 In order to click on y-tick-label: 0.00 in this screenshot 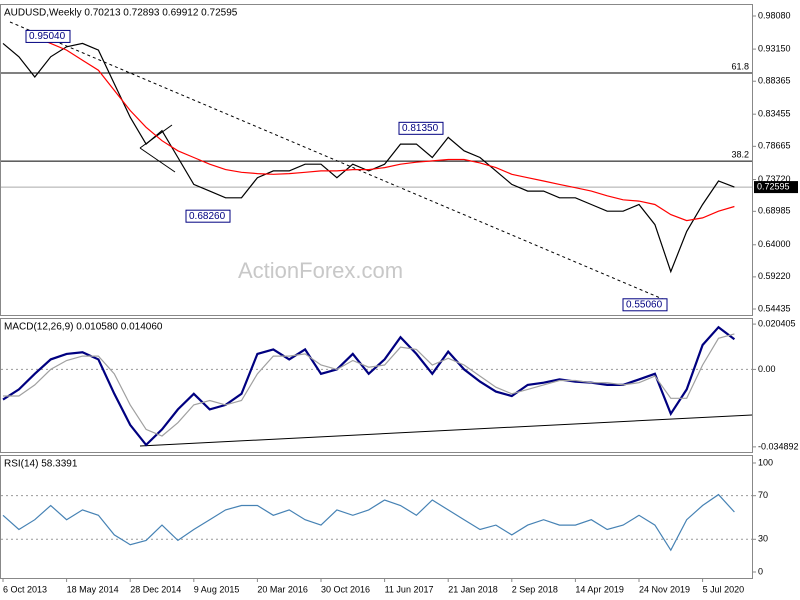, I will do `click(767, 369)`.